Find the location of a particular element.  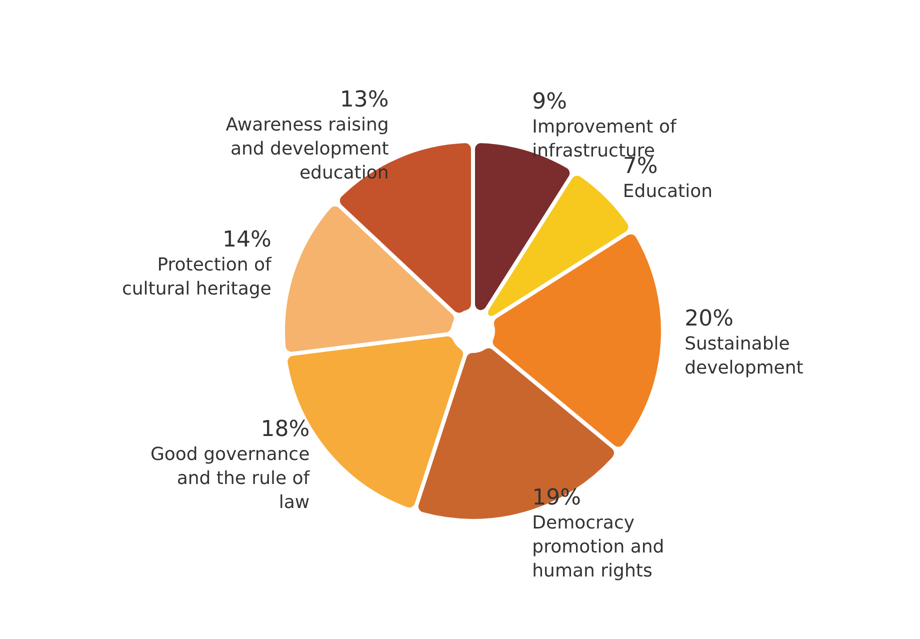

data-label: 14% is located at coordinates (247, 239).